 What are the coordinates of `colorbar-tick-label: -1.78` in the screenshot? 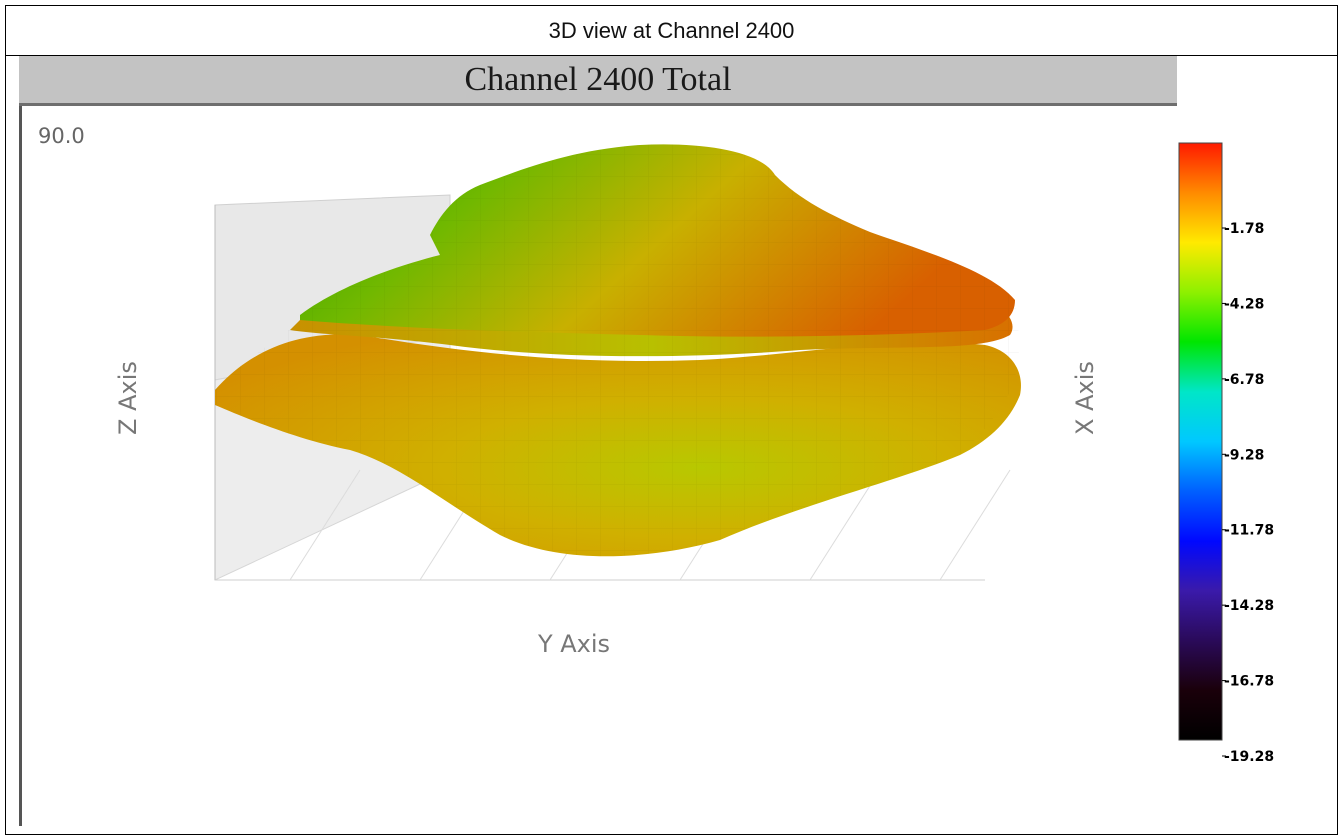 It's located at (1244, 229).